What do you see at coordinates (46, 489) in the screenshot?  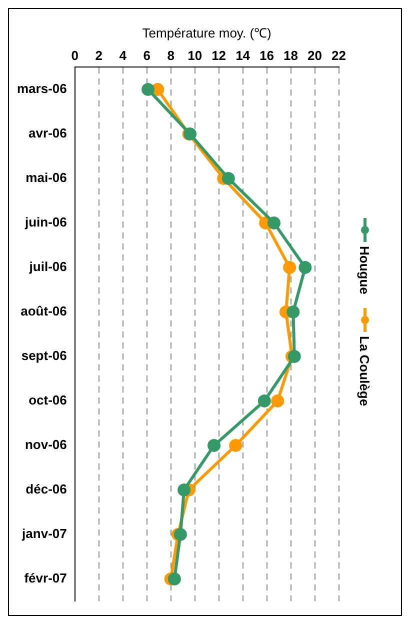 I see `y-tick-label: déc-06` at bounding box center [46, 489].